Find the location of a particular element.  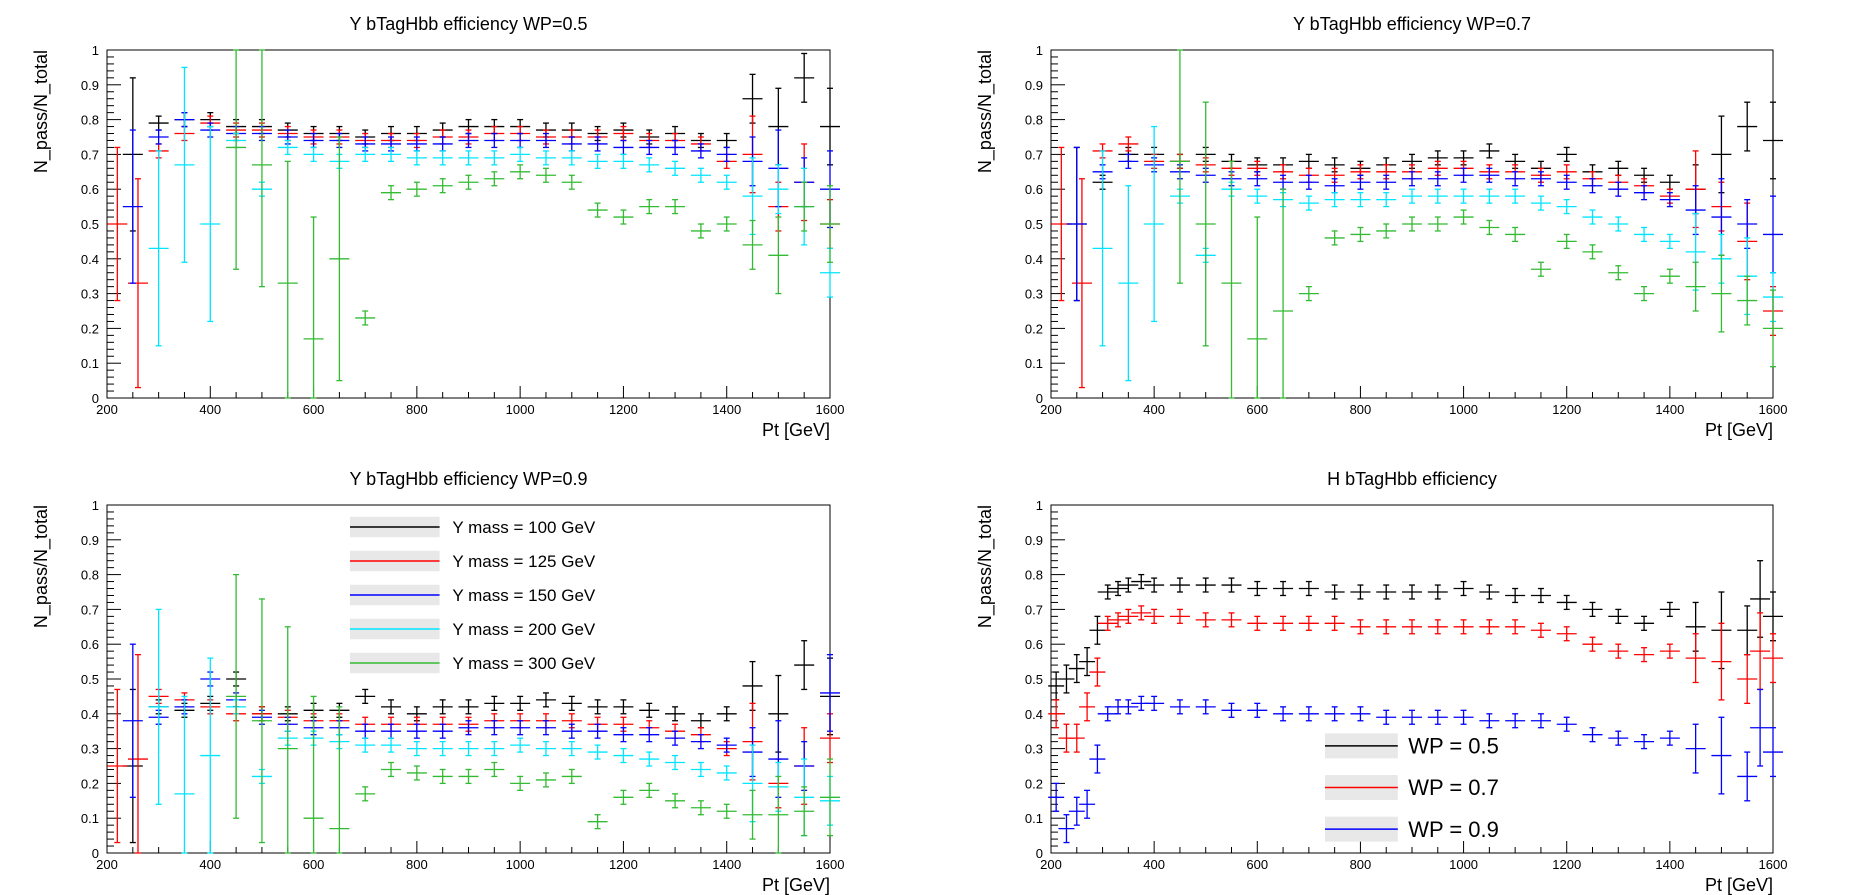

y-tick-label: 1 is located at coordinates (1039, 505).